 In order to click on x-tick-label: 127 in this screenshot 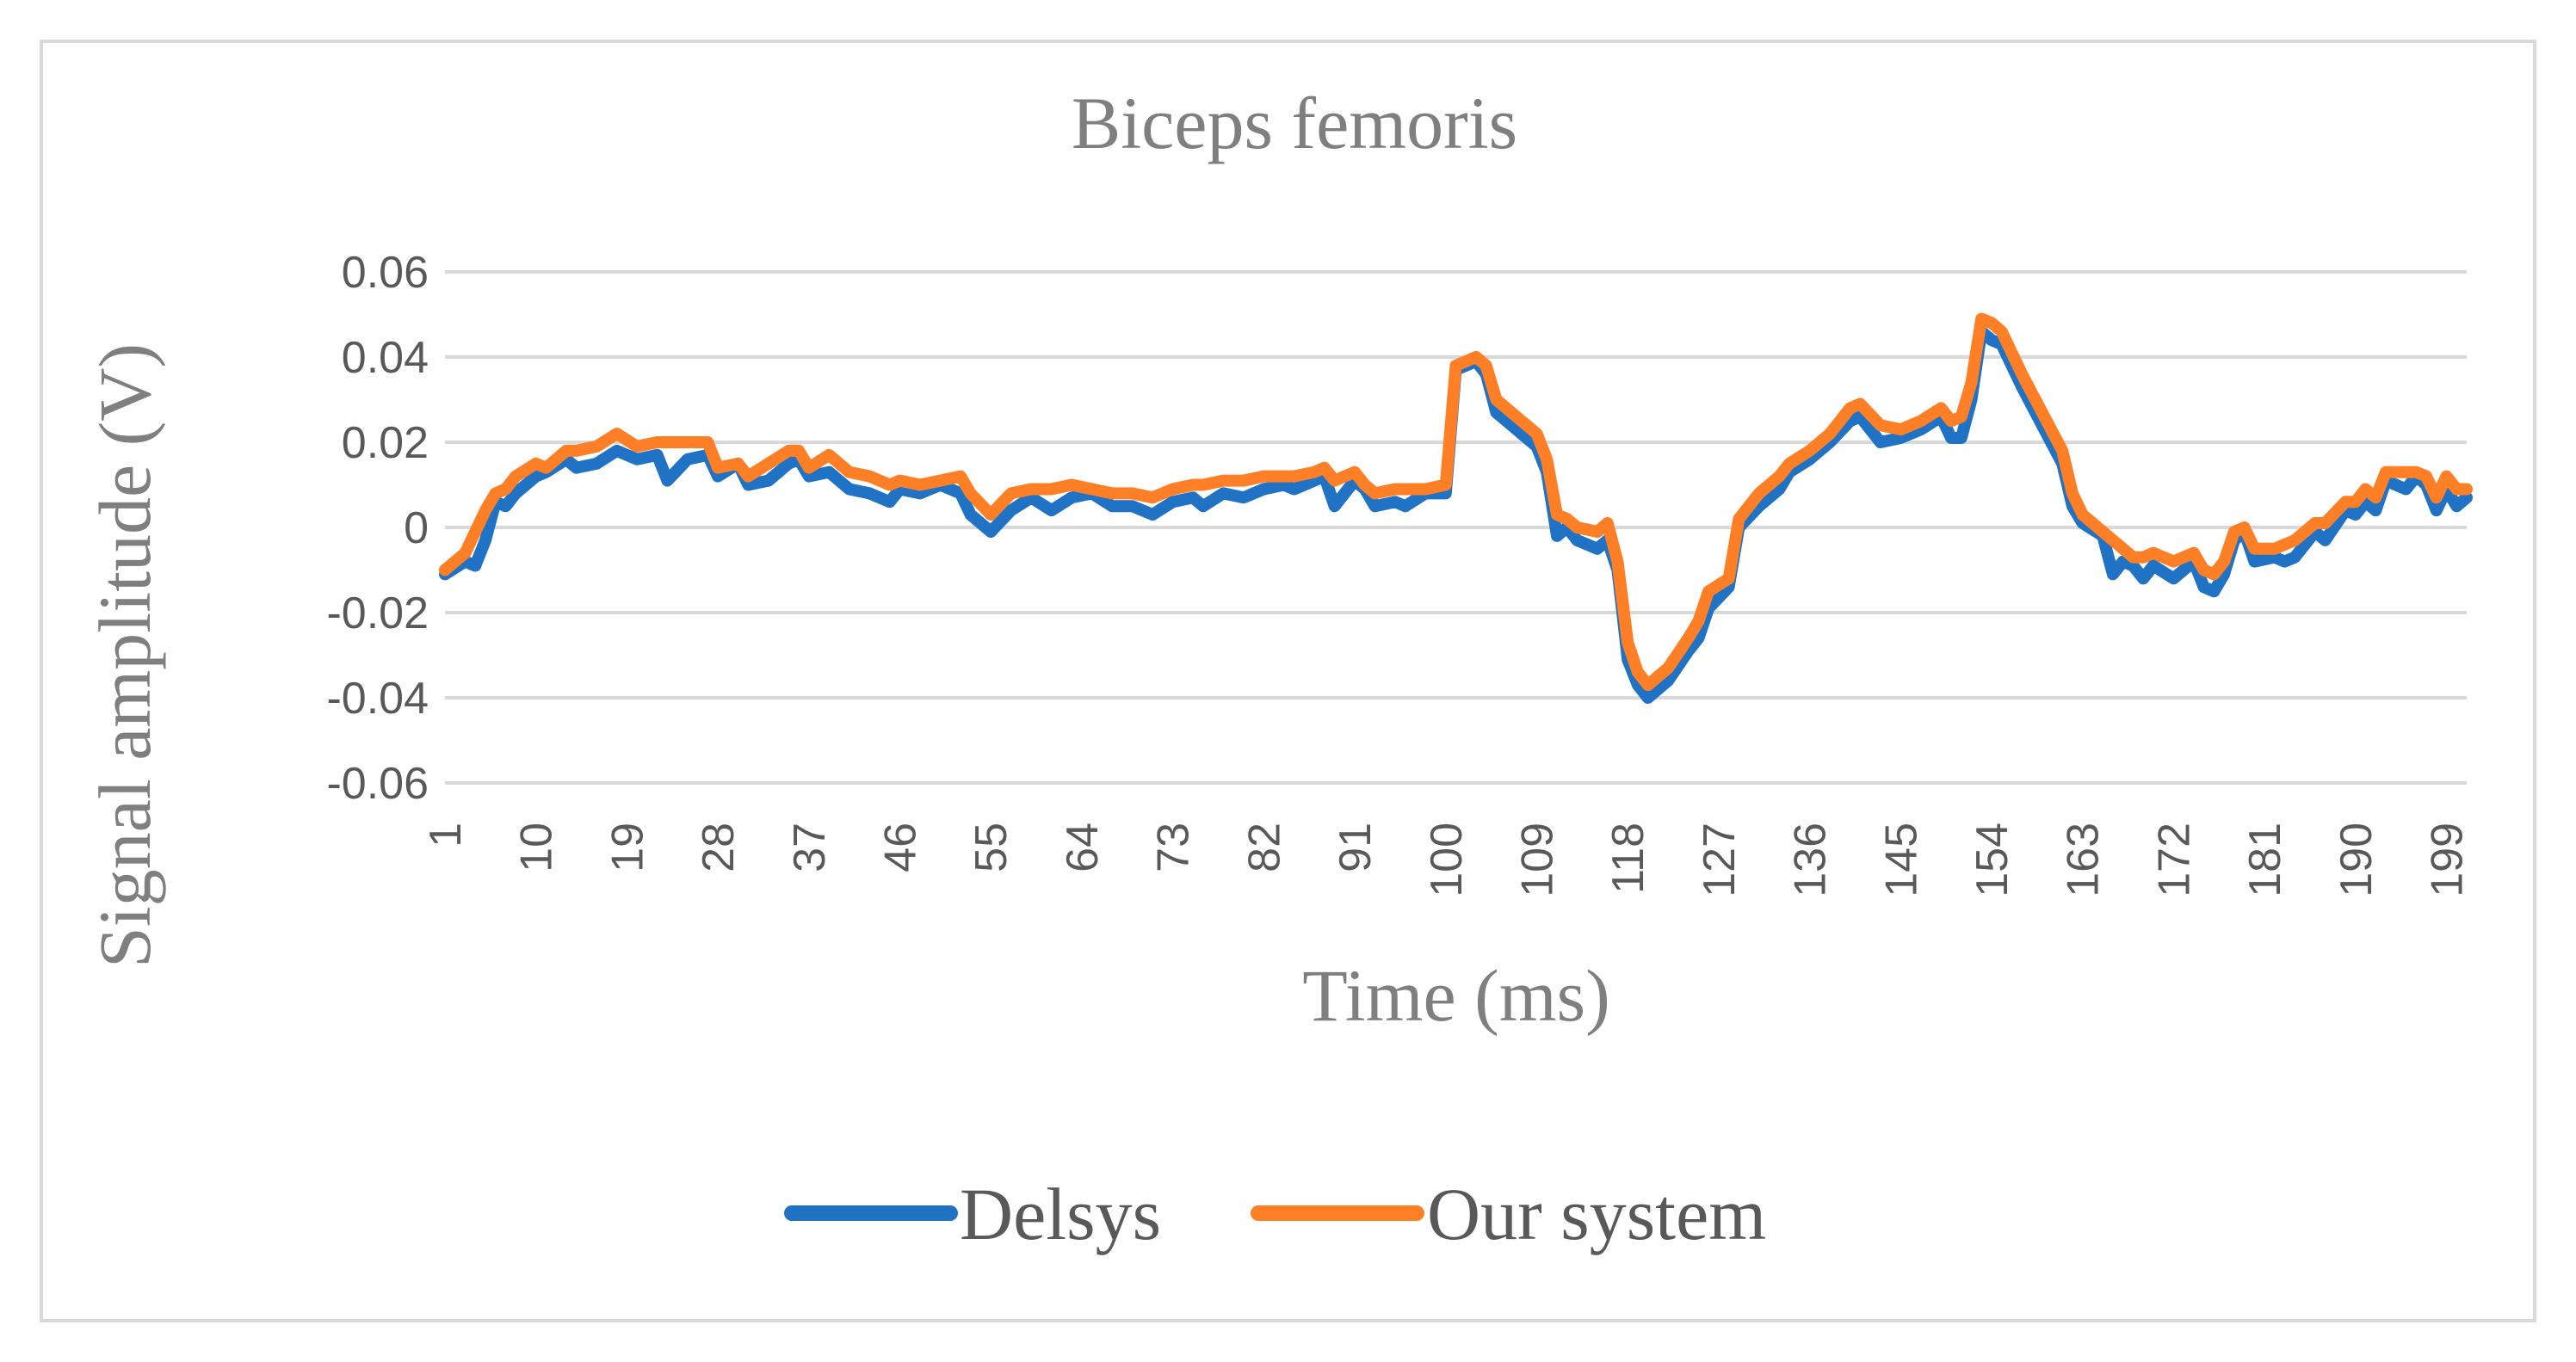, I will do `click(1720, 860)`.